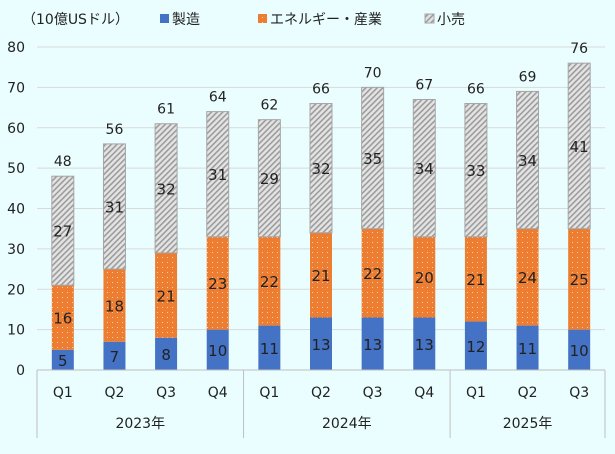 The width and height of the screenshot is (615, 454). What do you see at coordinates (140, 424) in the screenshot?
I see `group-label: 2023年` at bounding box center [140, 424].